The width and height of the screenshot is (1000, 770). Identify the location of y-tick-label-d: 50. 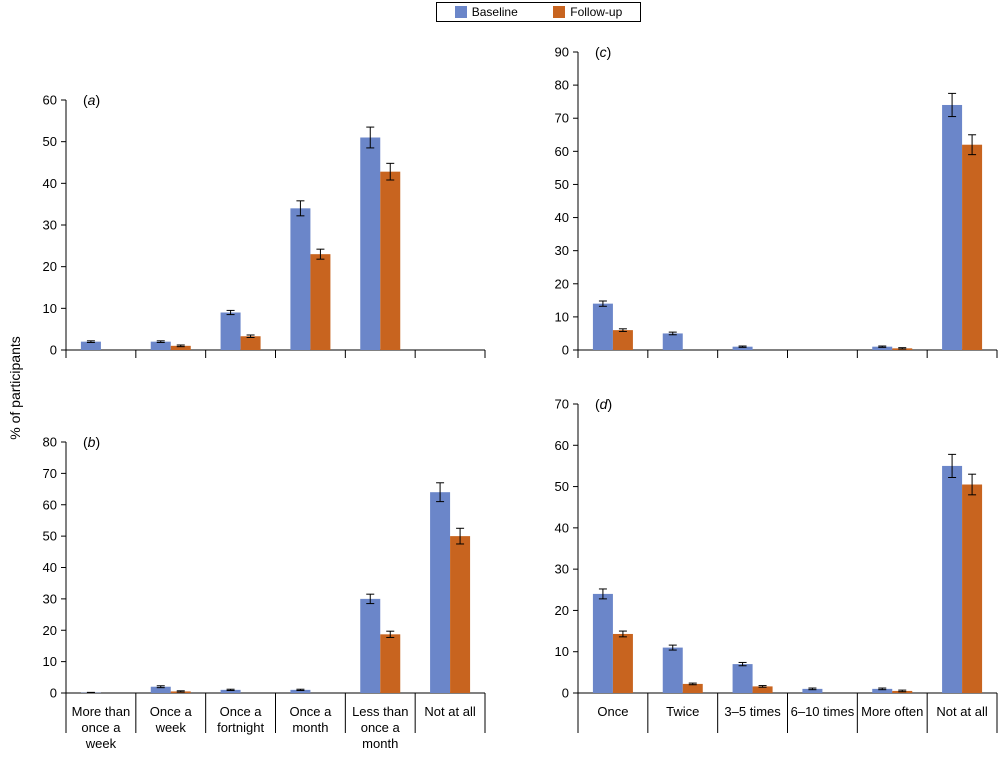
(562, 486).